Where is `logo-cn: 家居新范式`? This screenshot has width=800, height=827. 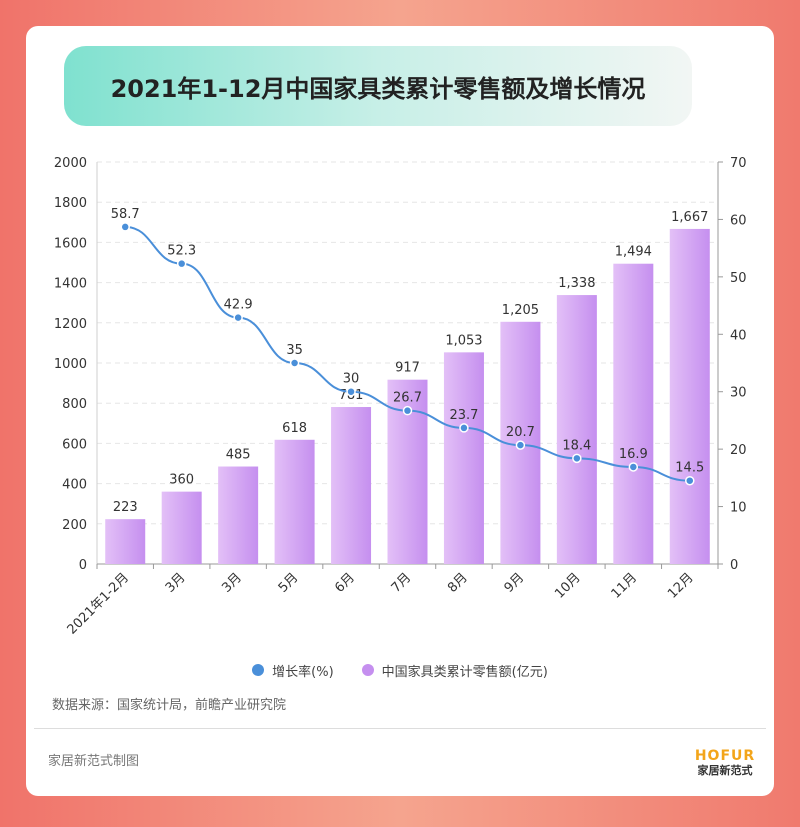 logo-cn: 家居新范式 is located at coordinates (725, 770).